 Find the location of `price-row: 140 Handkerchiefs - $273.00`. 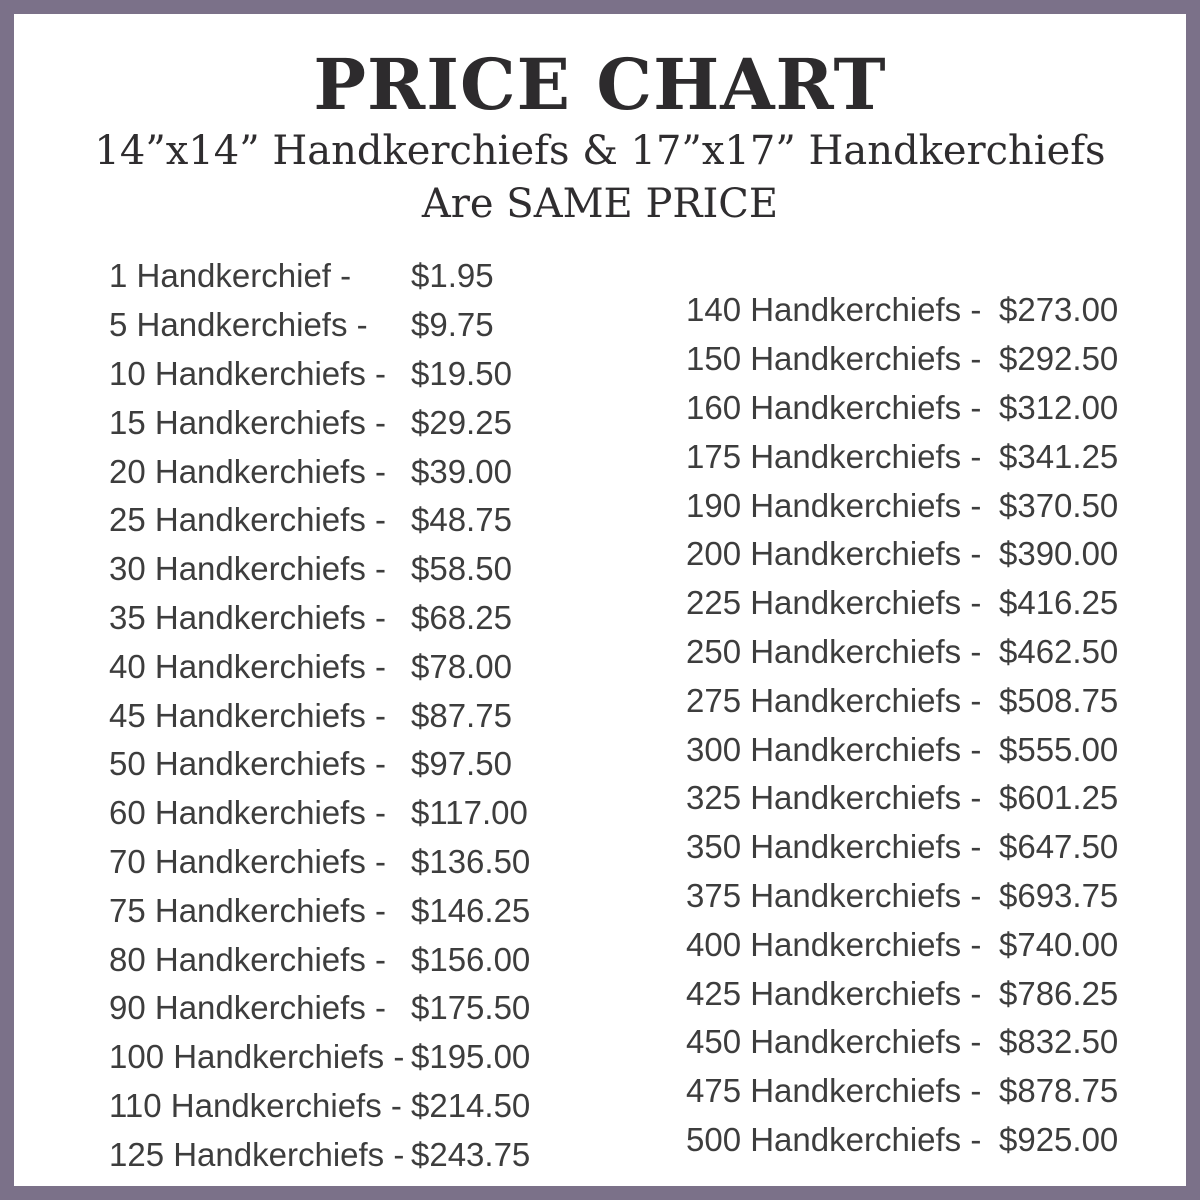

price-row: 140 Handkerchiefs - $273.00 is located at coordinates (902, 310).